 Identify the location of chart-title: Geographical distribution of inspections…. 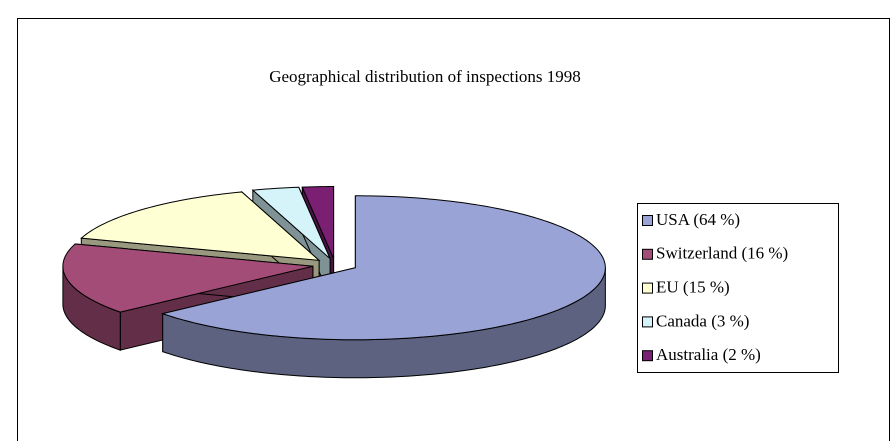
(425, 76).